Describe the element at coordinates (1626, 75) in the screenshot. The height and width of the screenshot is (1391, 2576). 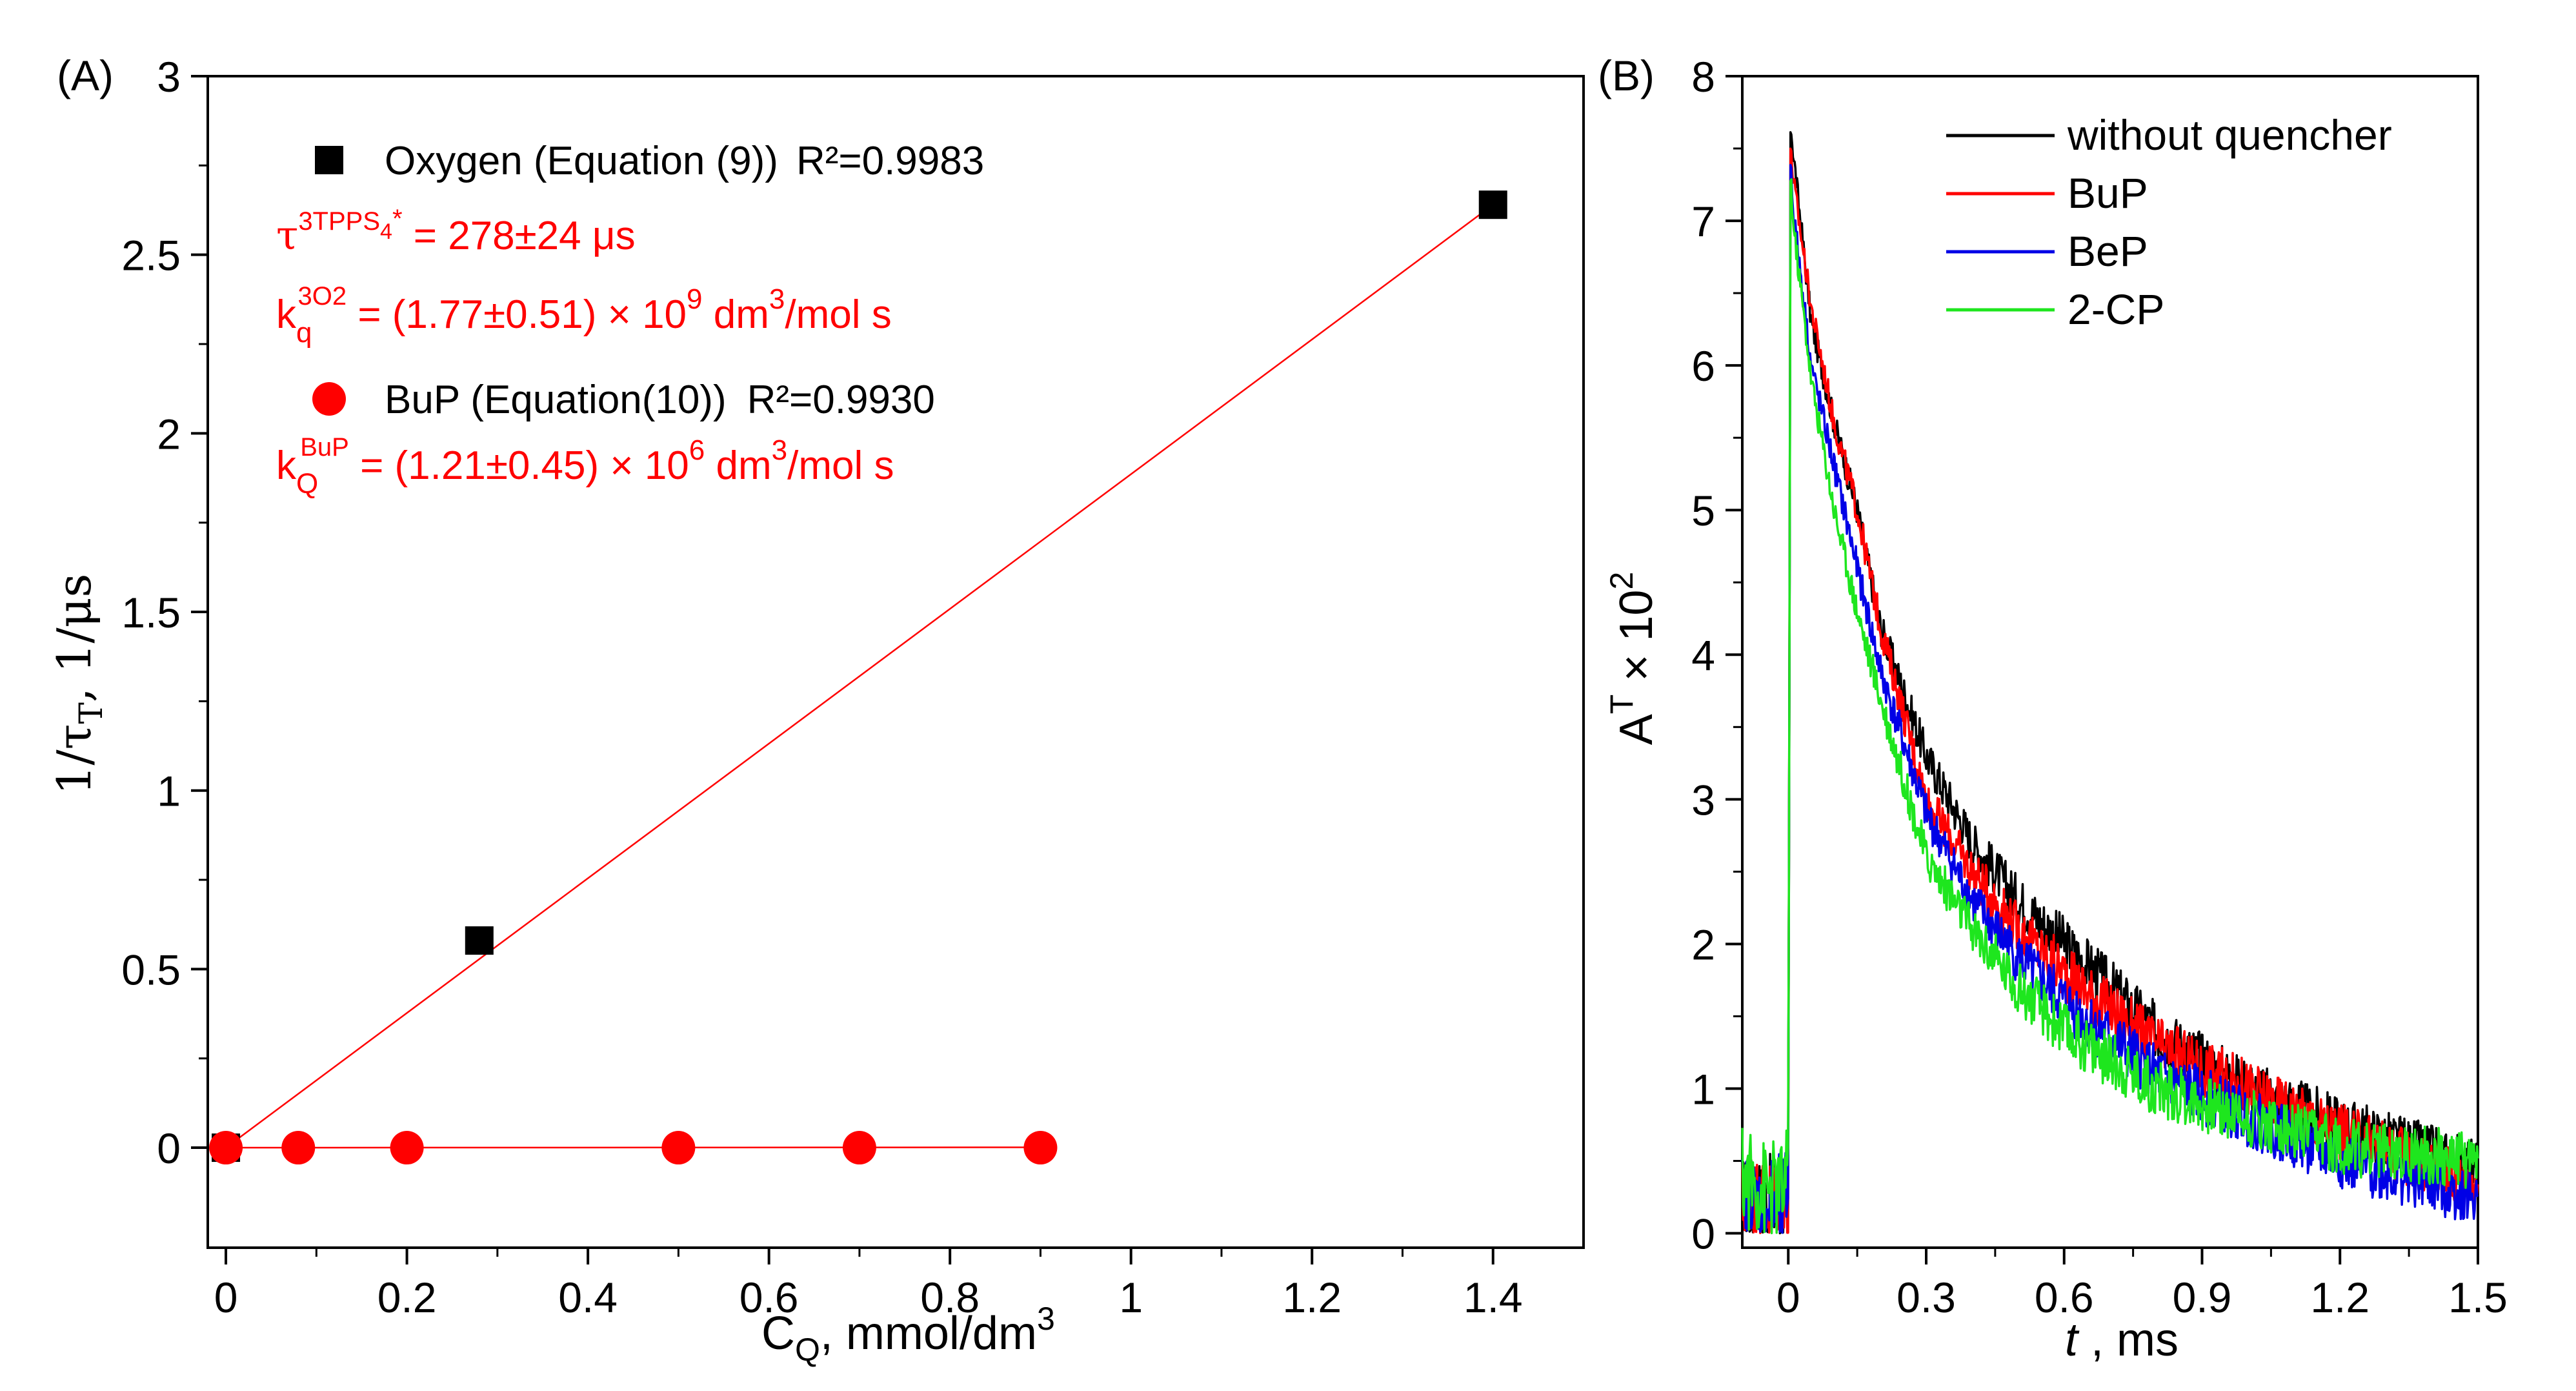
I see `panel-b-label: (B)` at that location.